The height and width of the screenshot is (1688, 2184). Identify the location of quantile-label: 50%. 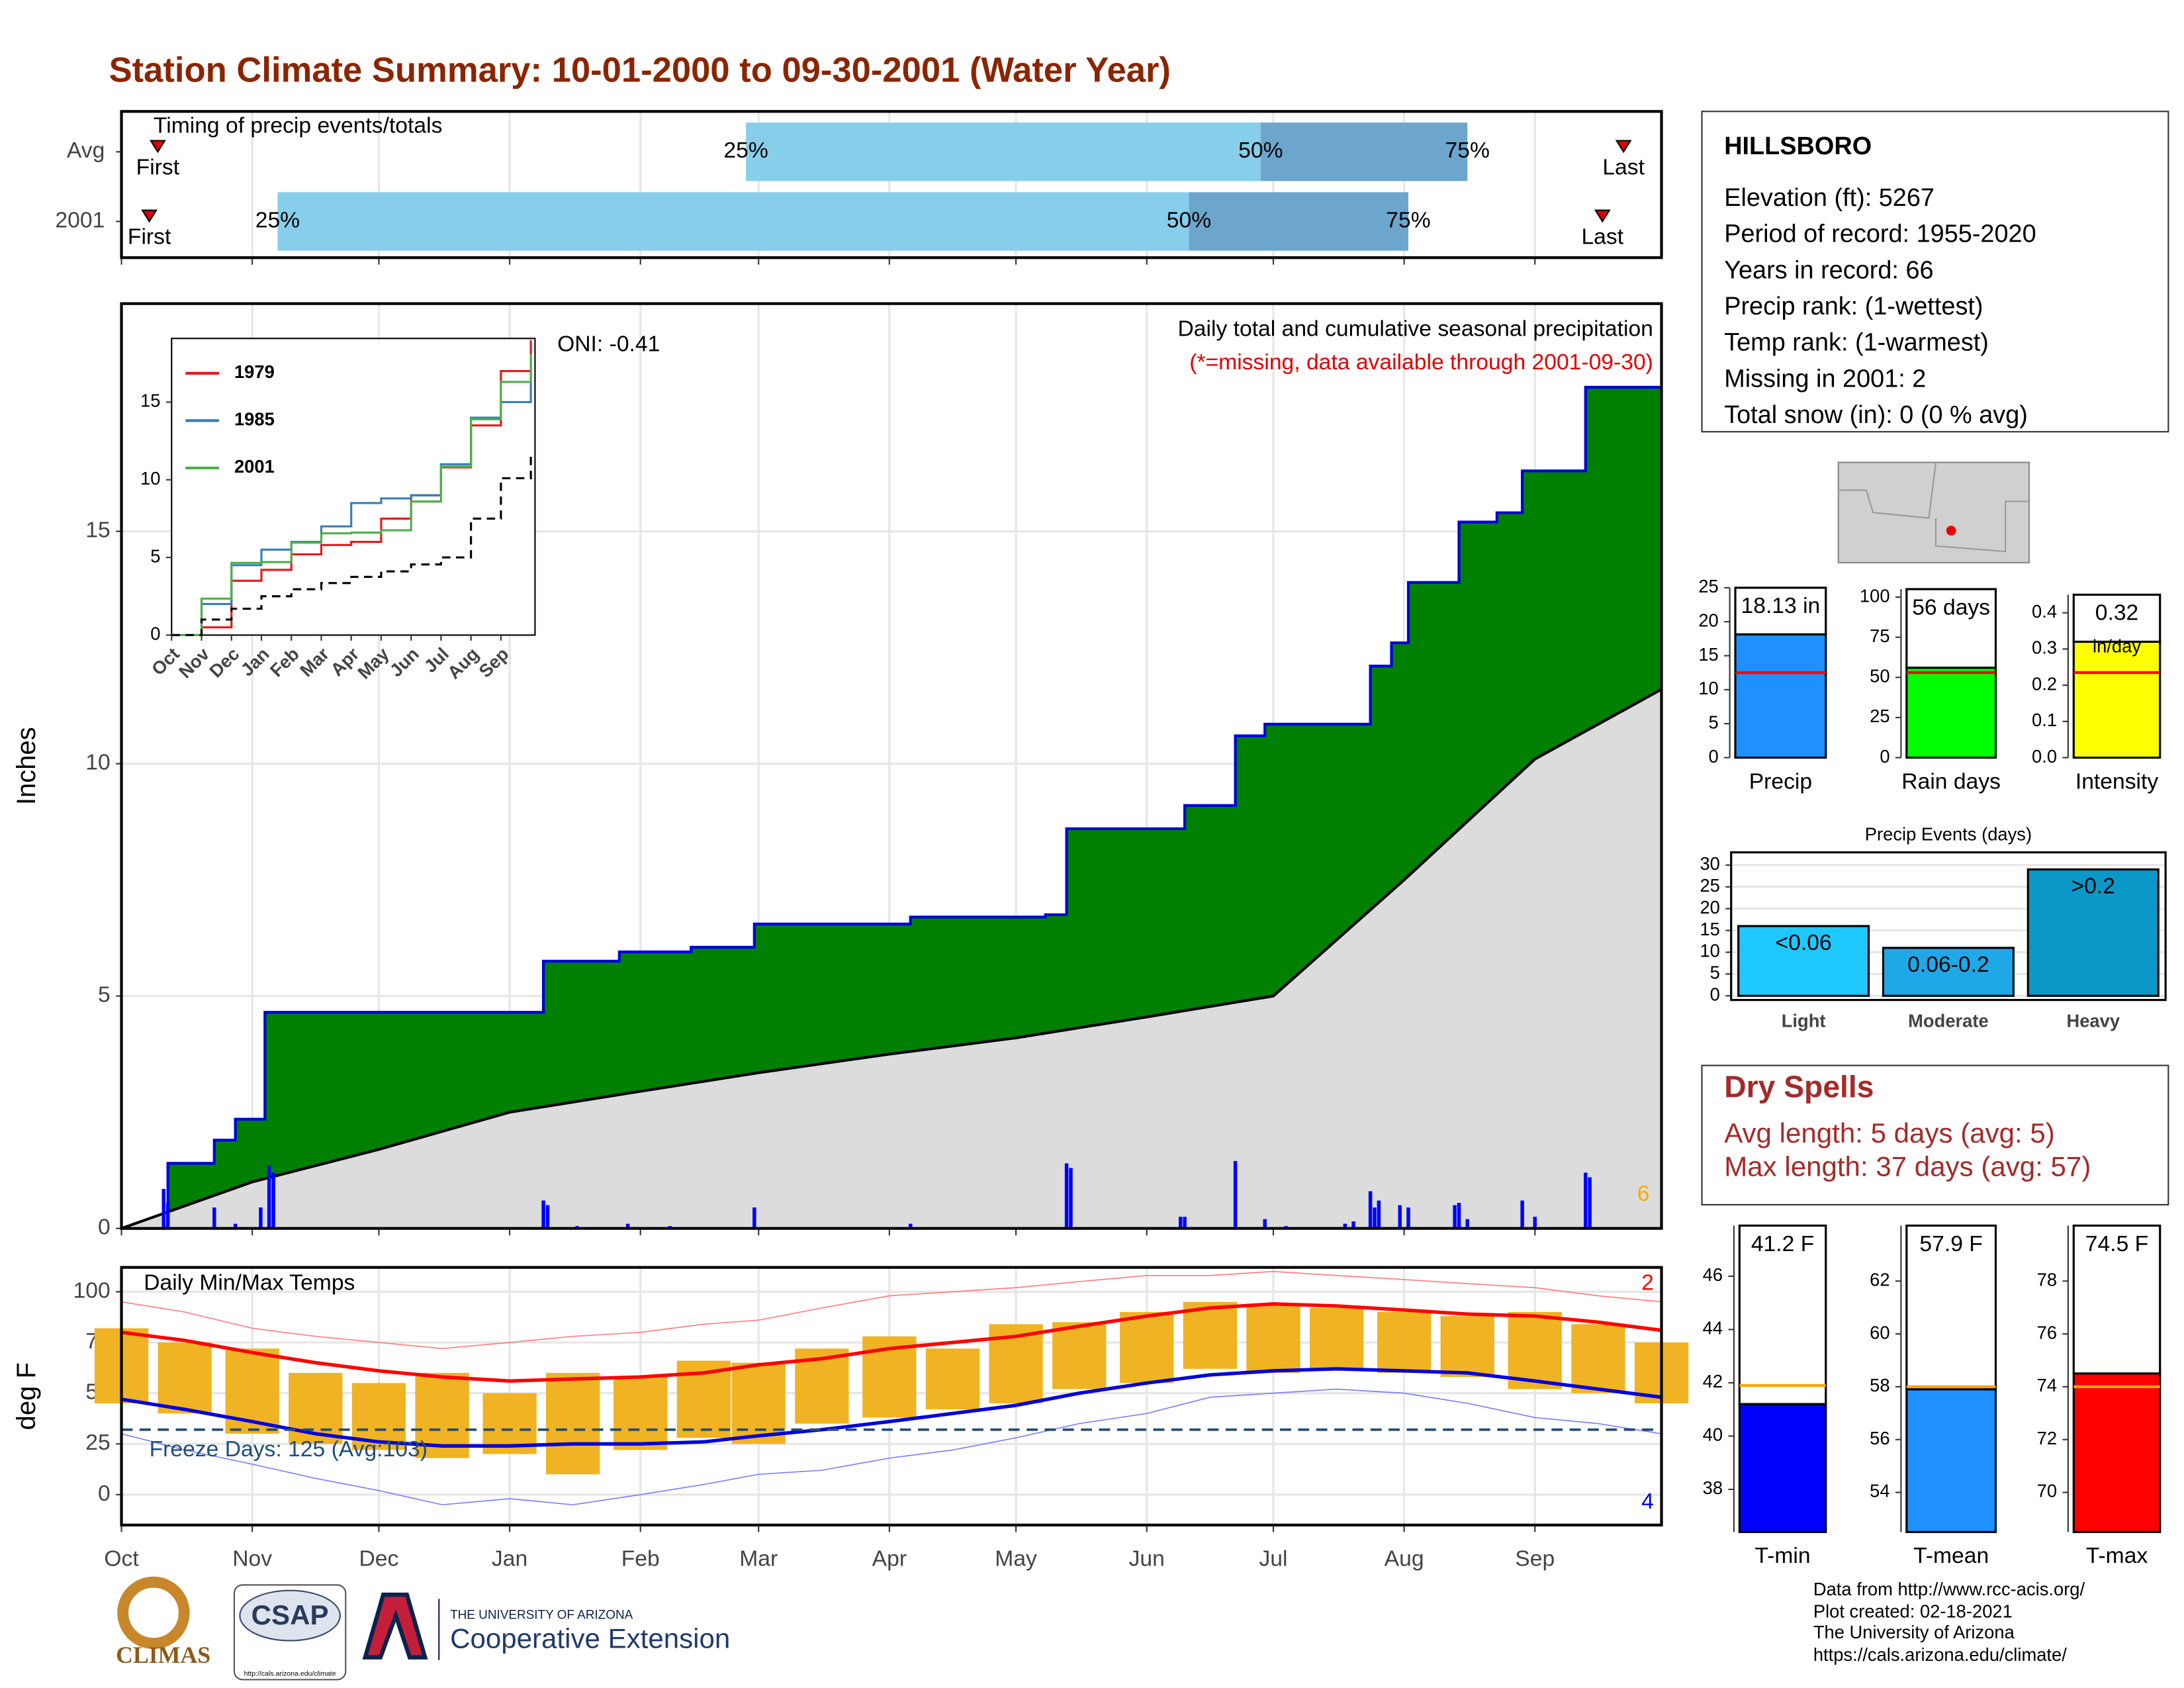
(1260, 150).